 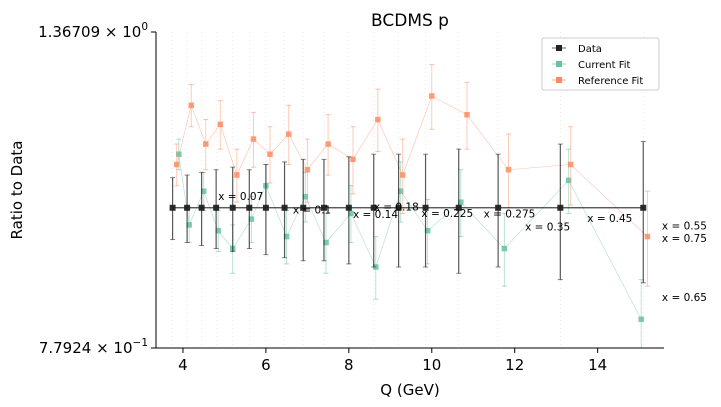 I want to click on legend-label: Data, so click(x=590, y=49).